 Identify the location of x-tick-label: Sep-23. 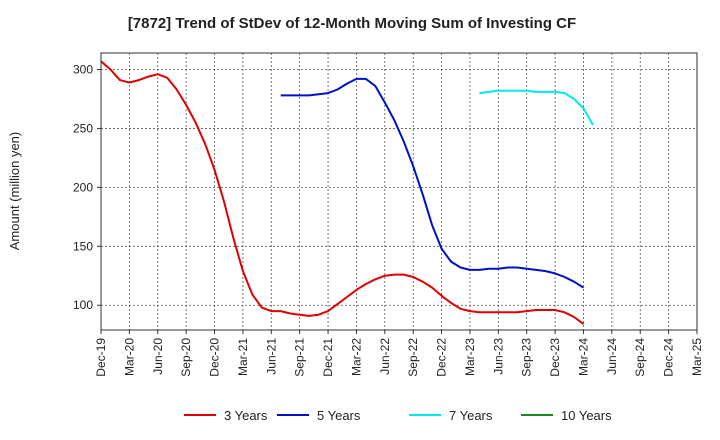
(527, 357).